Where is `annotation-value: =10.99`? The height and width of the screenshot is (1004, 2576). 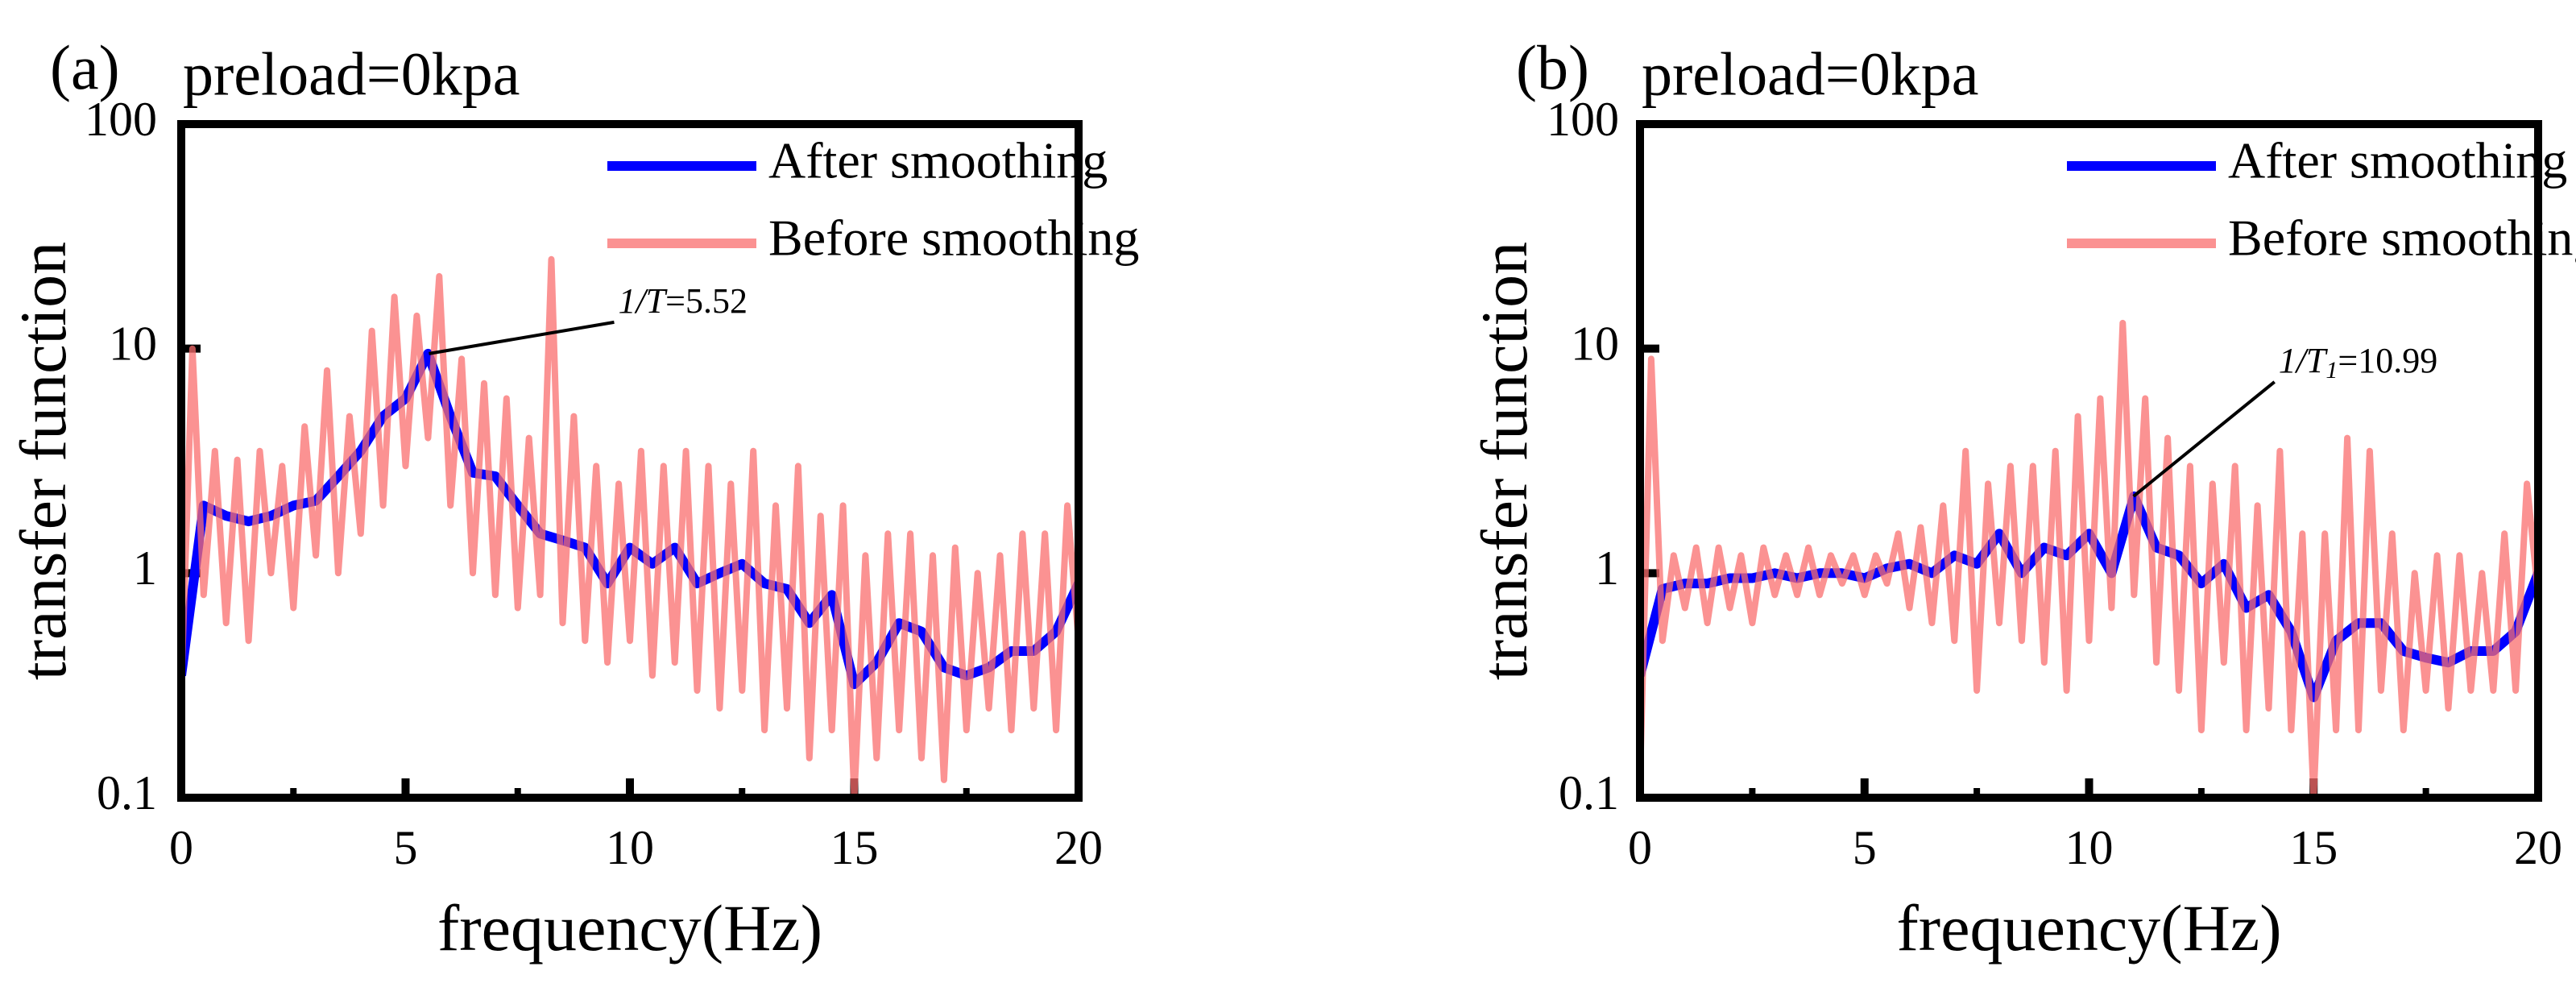
annotation-value: =10.99 is located at coordinates (2387, 360).